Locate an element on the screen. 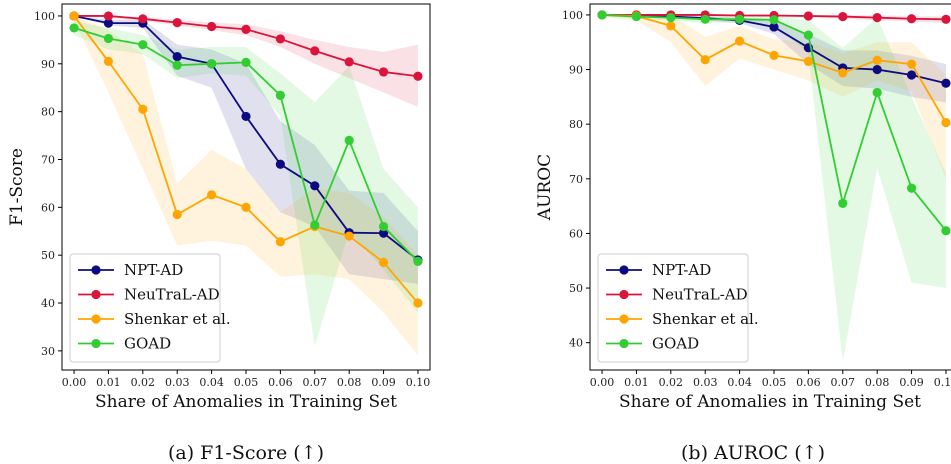 This screenshot has height=464, width=951. x-tick-label: 0.08 is located at coordinates (877, 382).